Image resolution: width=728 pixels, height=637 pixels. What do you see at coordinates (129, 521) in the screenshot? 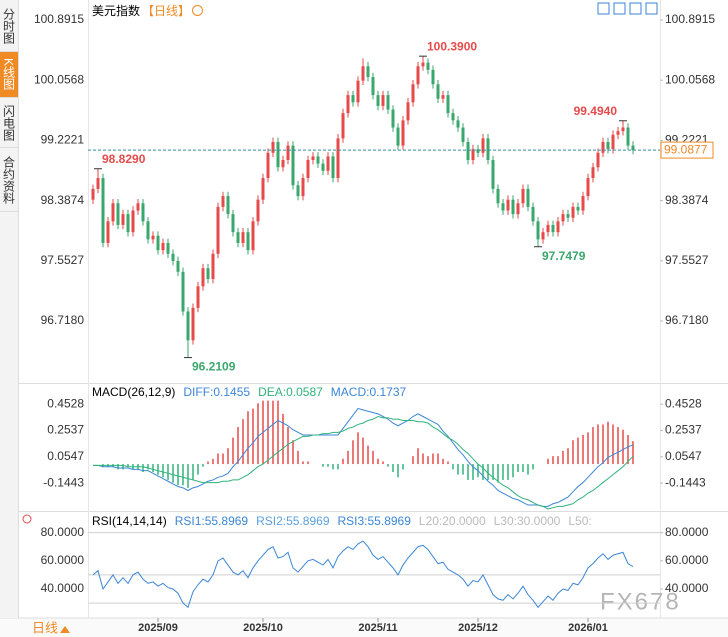
I see `legend-item: RSI(14,14,14)` at bounding box center [129, 521].